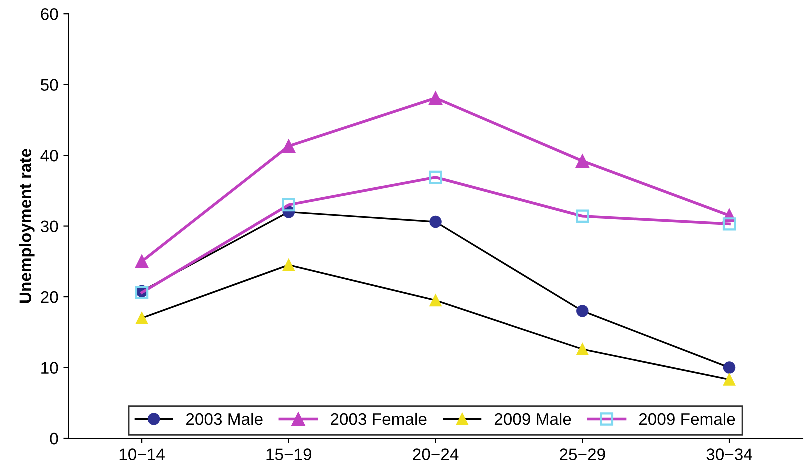 Image resolution: width=807 pixels, height=469 pixels. What do you see at coordinates (50, 368) in the screenshot?
I see `y-tick-label: 10` at bounding box center [50, 368].